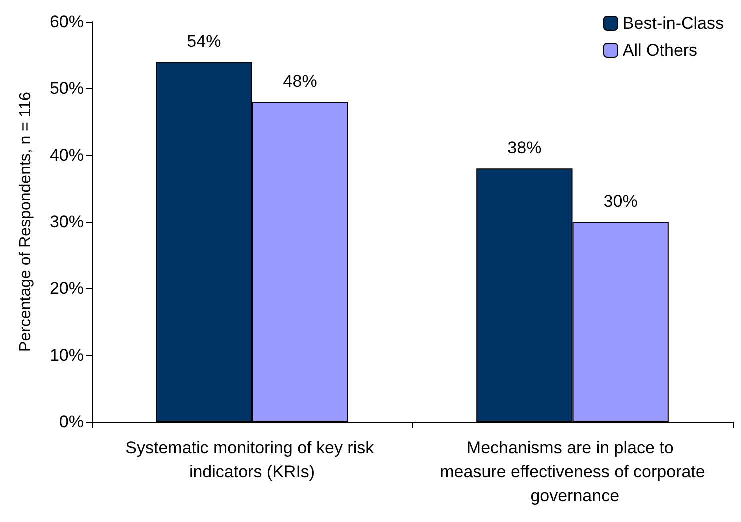 This screenshot has width=741, height=522. Describe the element at coordinates (660, 50) in the screenshot. I see `legend-label: All Others` at that location.